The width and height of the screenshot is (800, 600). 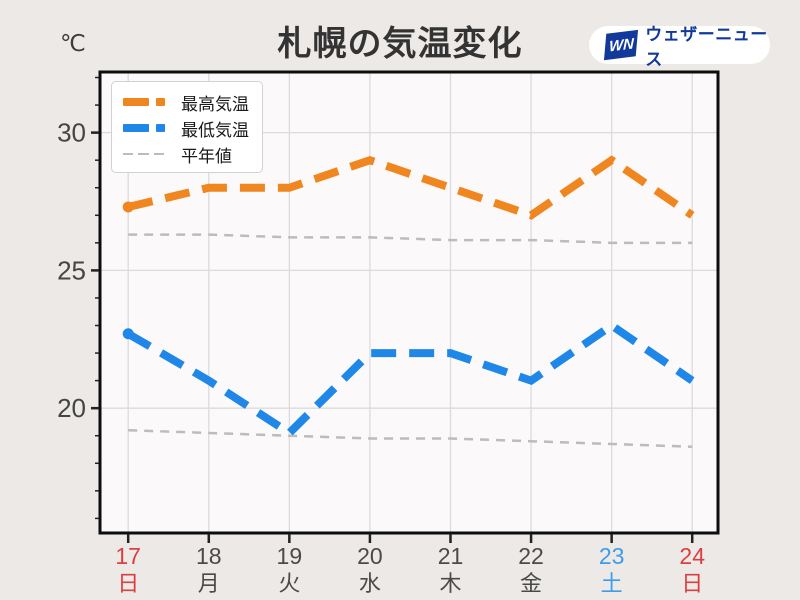 I want to click on max-temp-dash-icon, so click(x=146, y=102).